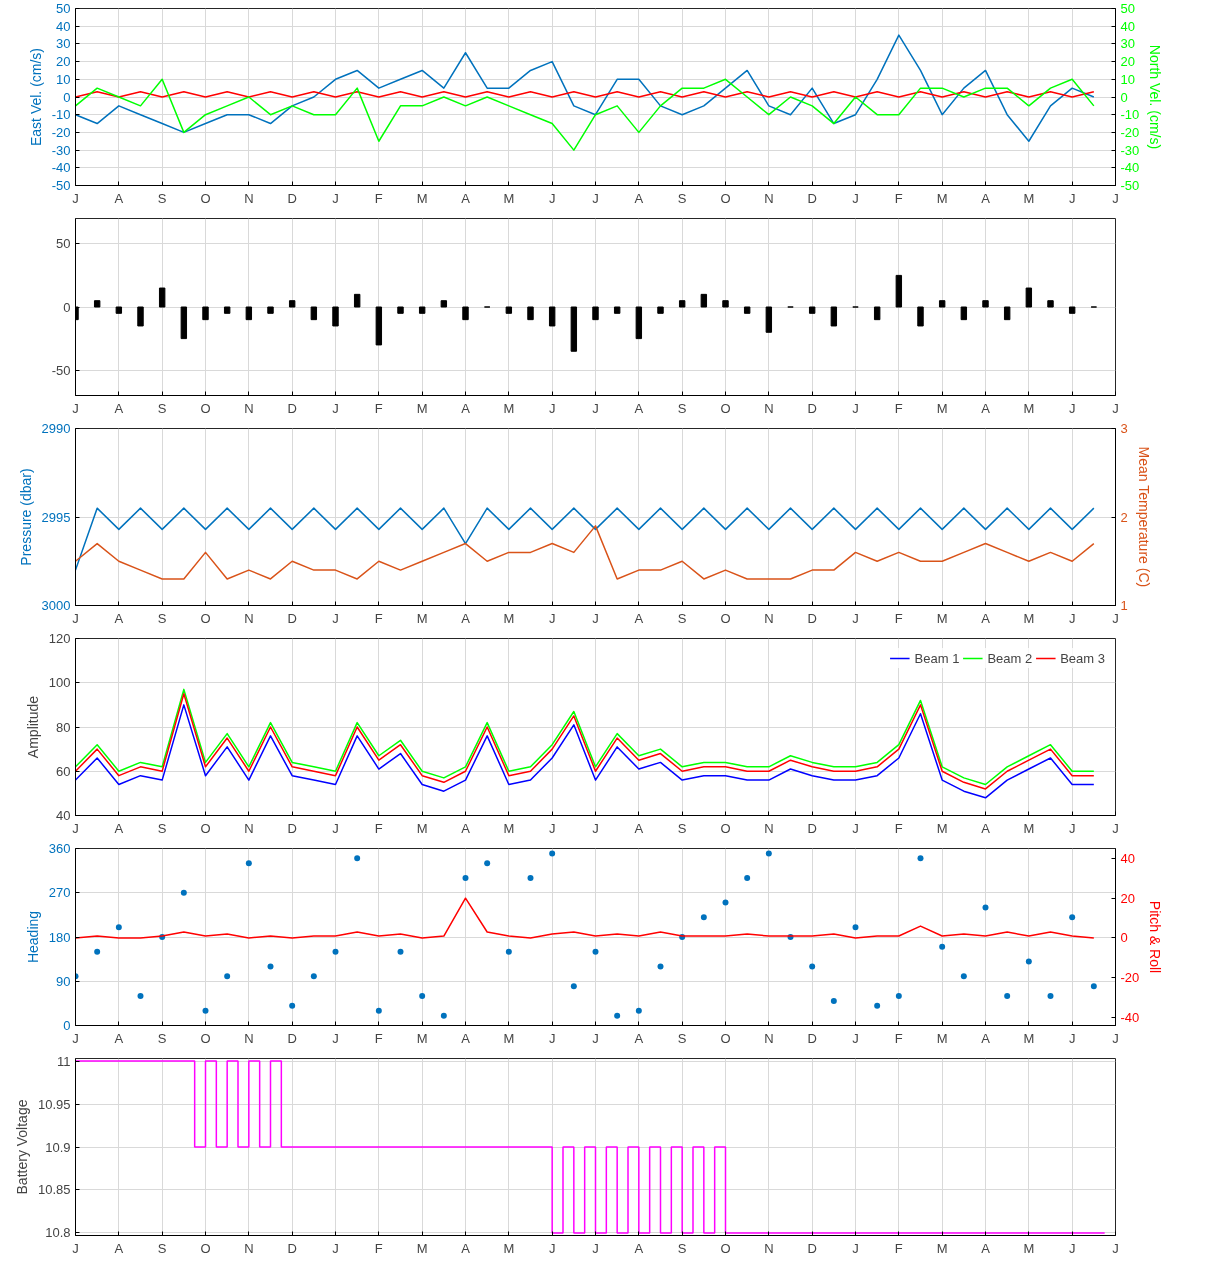 Image resolution: width=1215 pixels, height=1264 pixels. Describe the element at coordinates (1127, 44) in the screenshot. I see `y2-tick-label: 30` at that location.